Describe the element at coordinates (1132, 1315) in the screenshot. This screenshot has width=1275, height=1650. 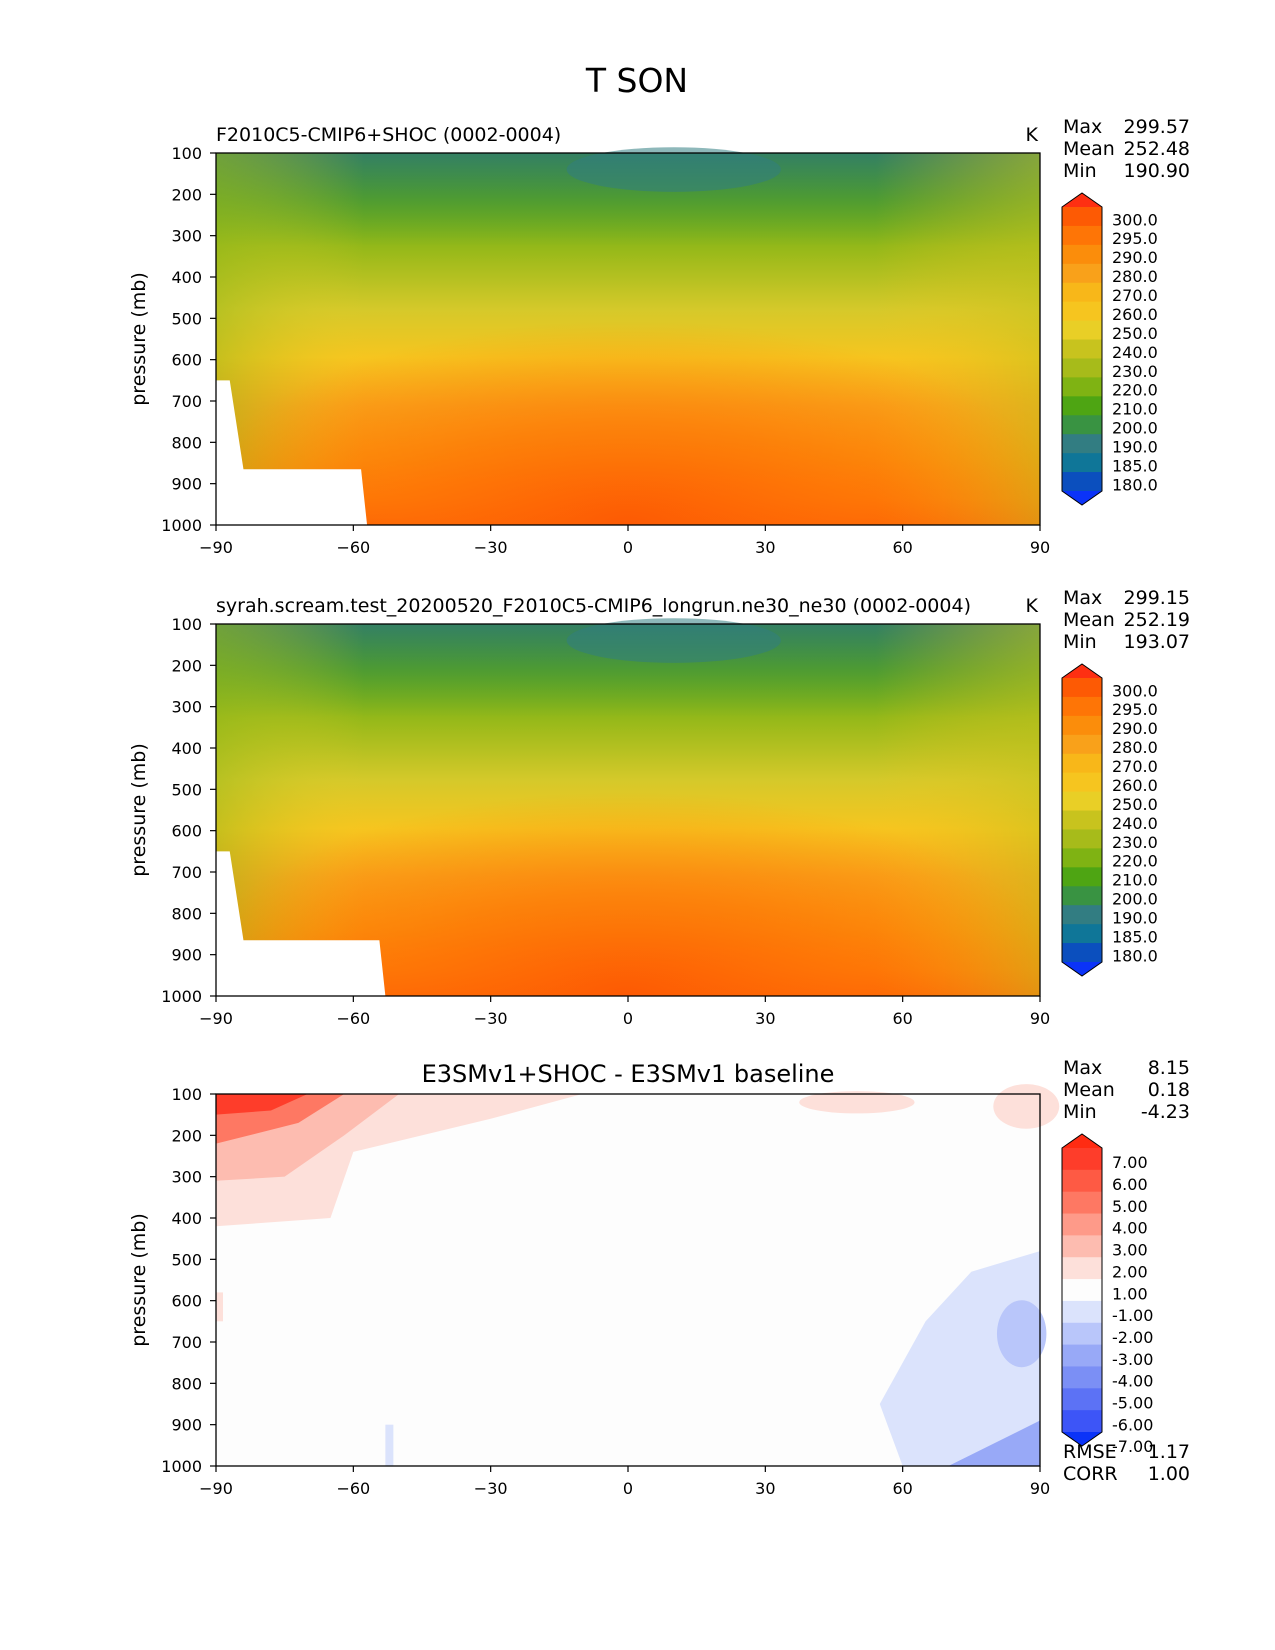
I see `colorbar-level: -1.00` at that location.